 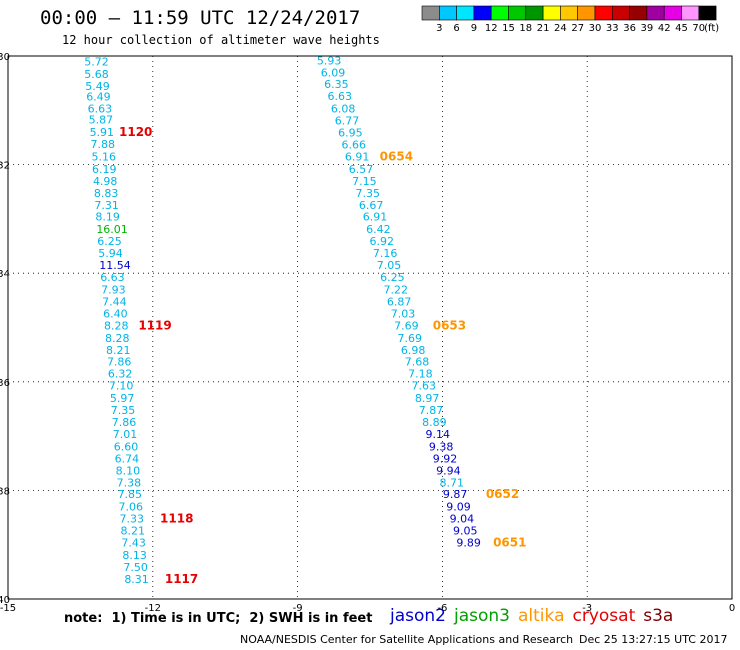 What do you see at coordinates (107, 217) in the screenshot?
I see `swh-label: 8.19` at bounding box center [107, 217].